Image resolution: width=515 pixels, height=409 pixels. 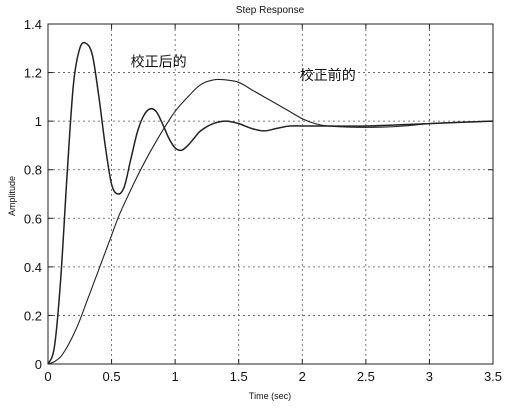 What do you see at coordinates (366, 376) in the screenshot?
I see `x-tick-label: 2.5` at bounding box center [366, 376].